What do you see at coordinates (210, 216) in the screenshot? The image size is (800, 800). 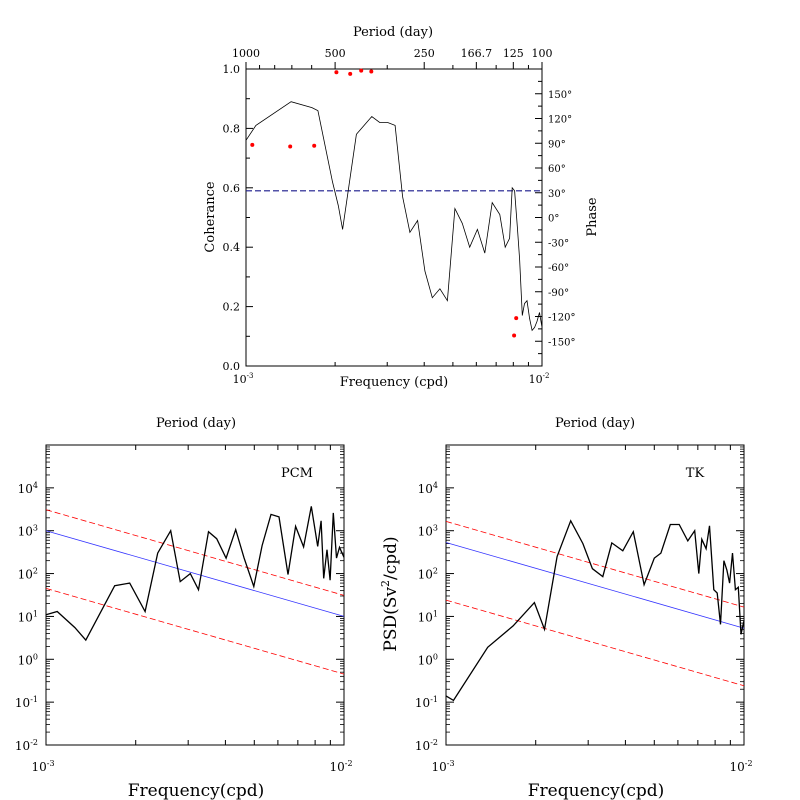 I see `y-axis-title: Coherance` at bounding box center [210, 216].